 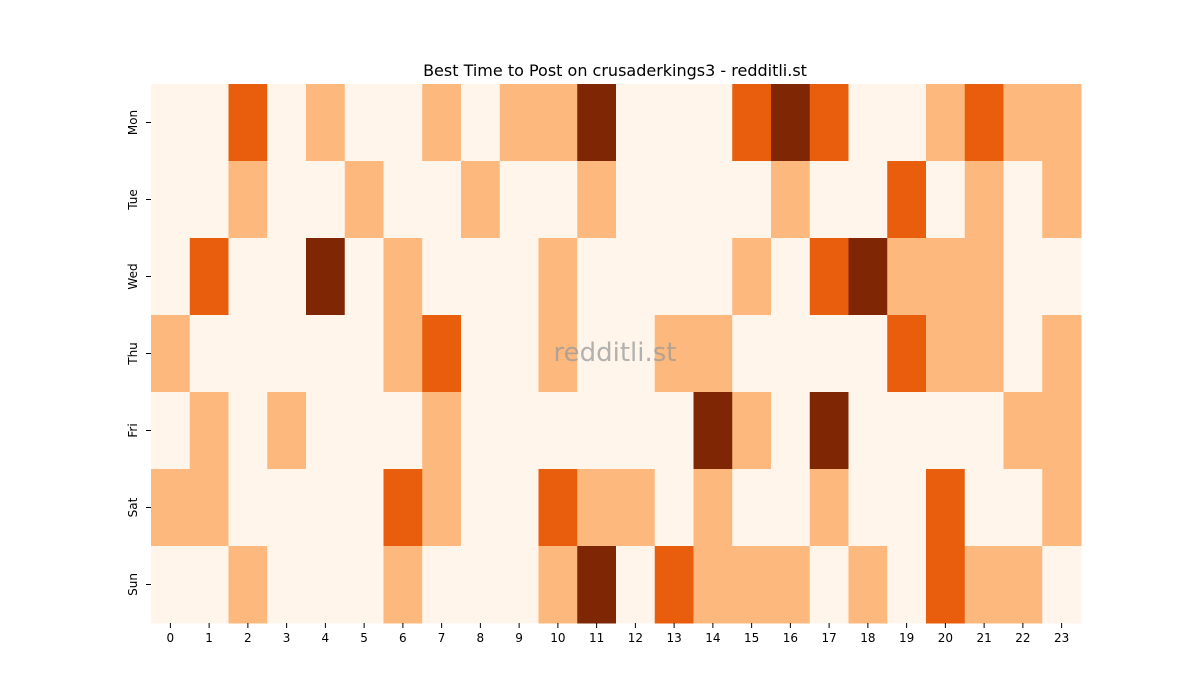 What do you see at coordinates (712, 638) in the screenshot?
I see `x-tick-label: 14` at bounding box center [712, 638].